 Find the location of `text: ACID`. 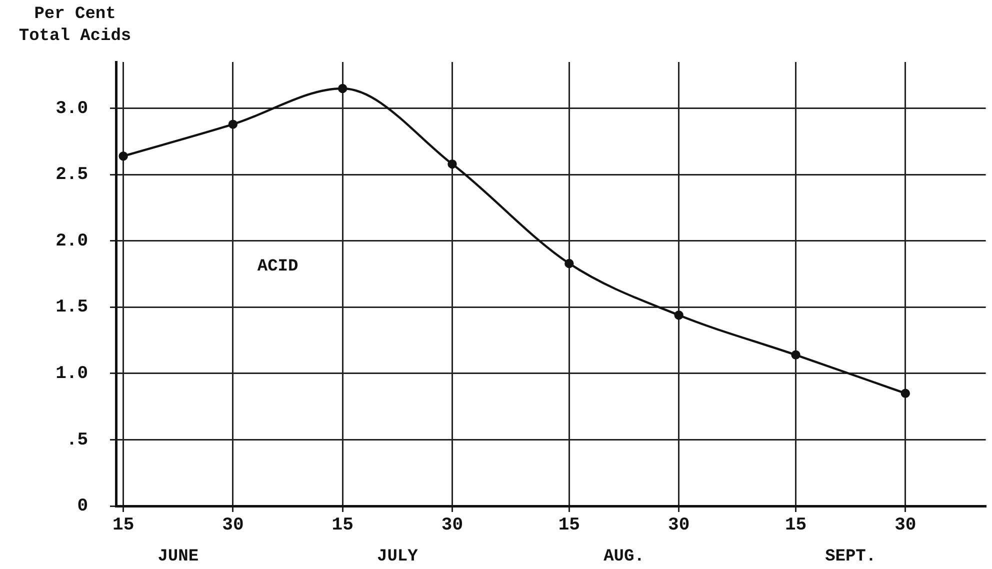

text: ACID is located at coordinates (277, 267).